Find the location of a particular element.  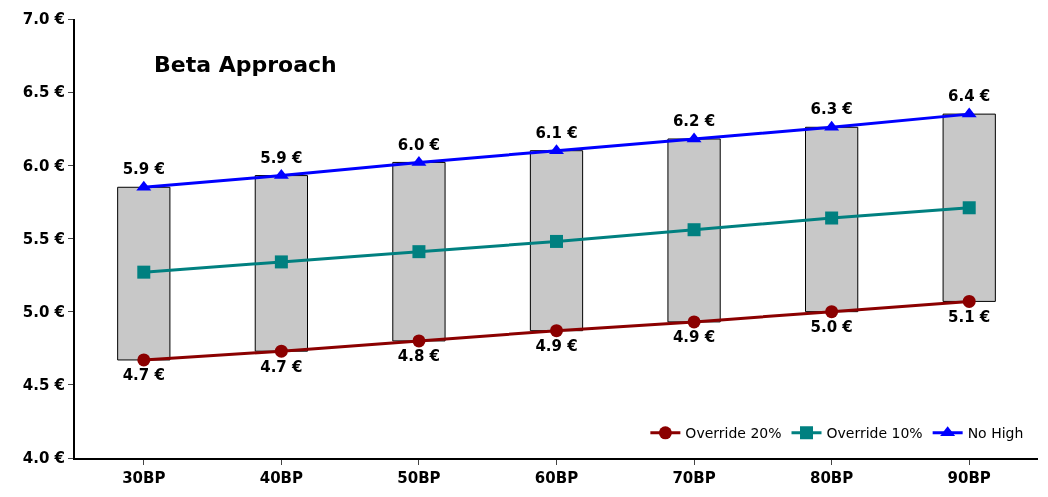

legend-label: Override 10% is located at coordinates (874, 433).